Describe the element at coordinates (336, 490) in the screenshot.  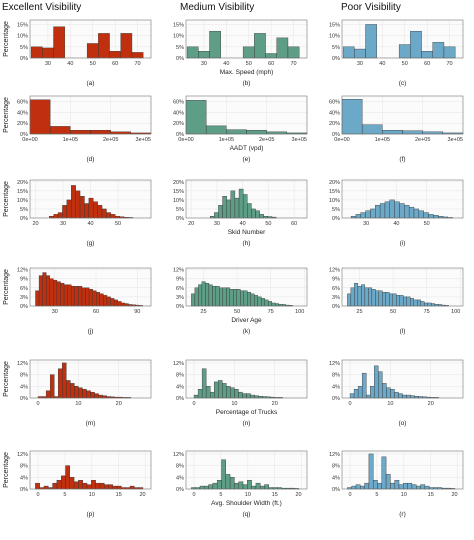
I see `panel-r-ytick-label: 0%` at that location.